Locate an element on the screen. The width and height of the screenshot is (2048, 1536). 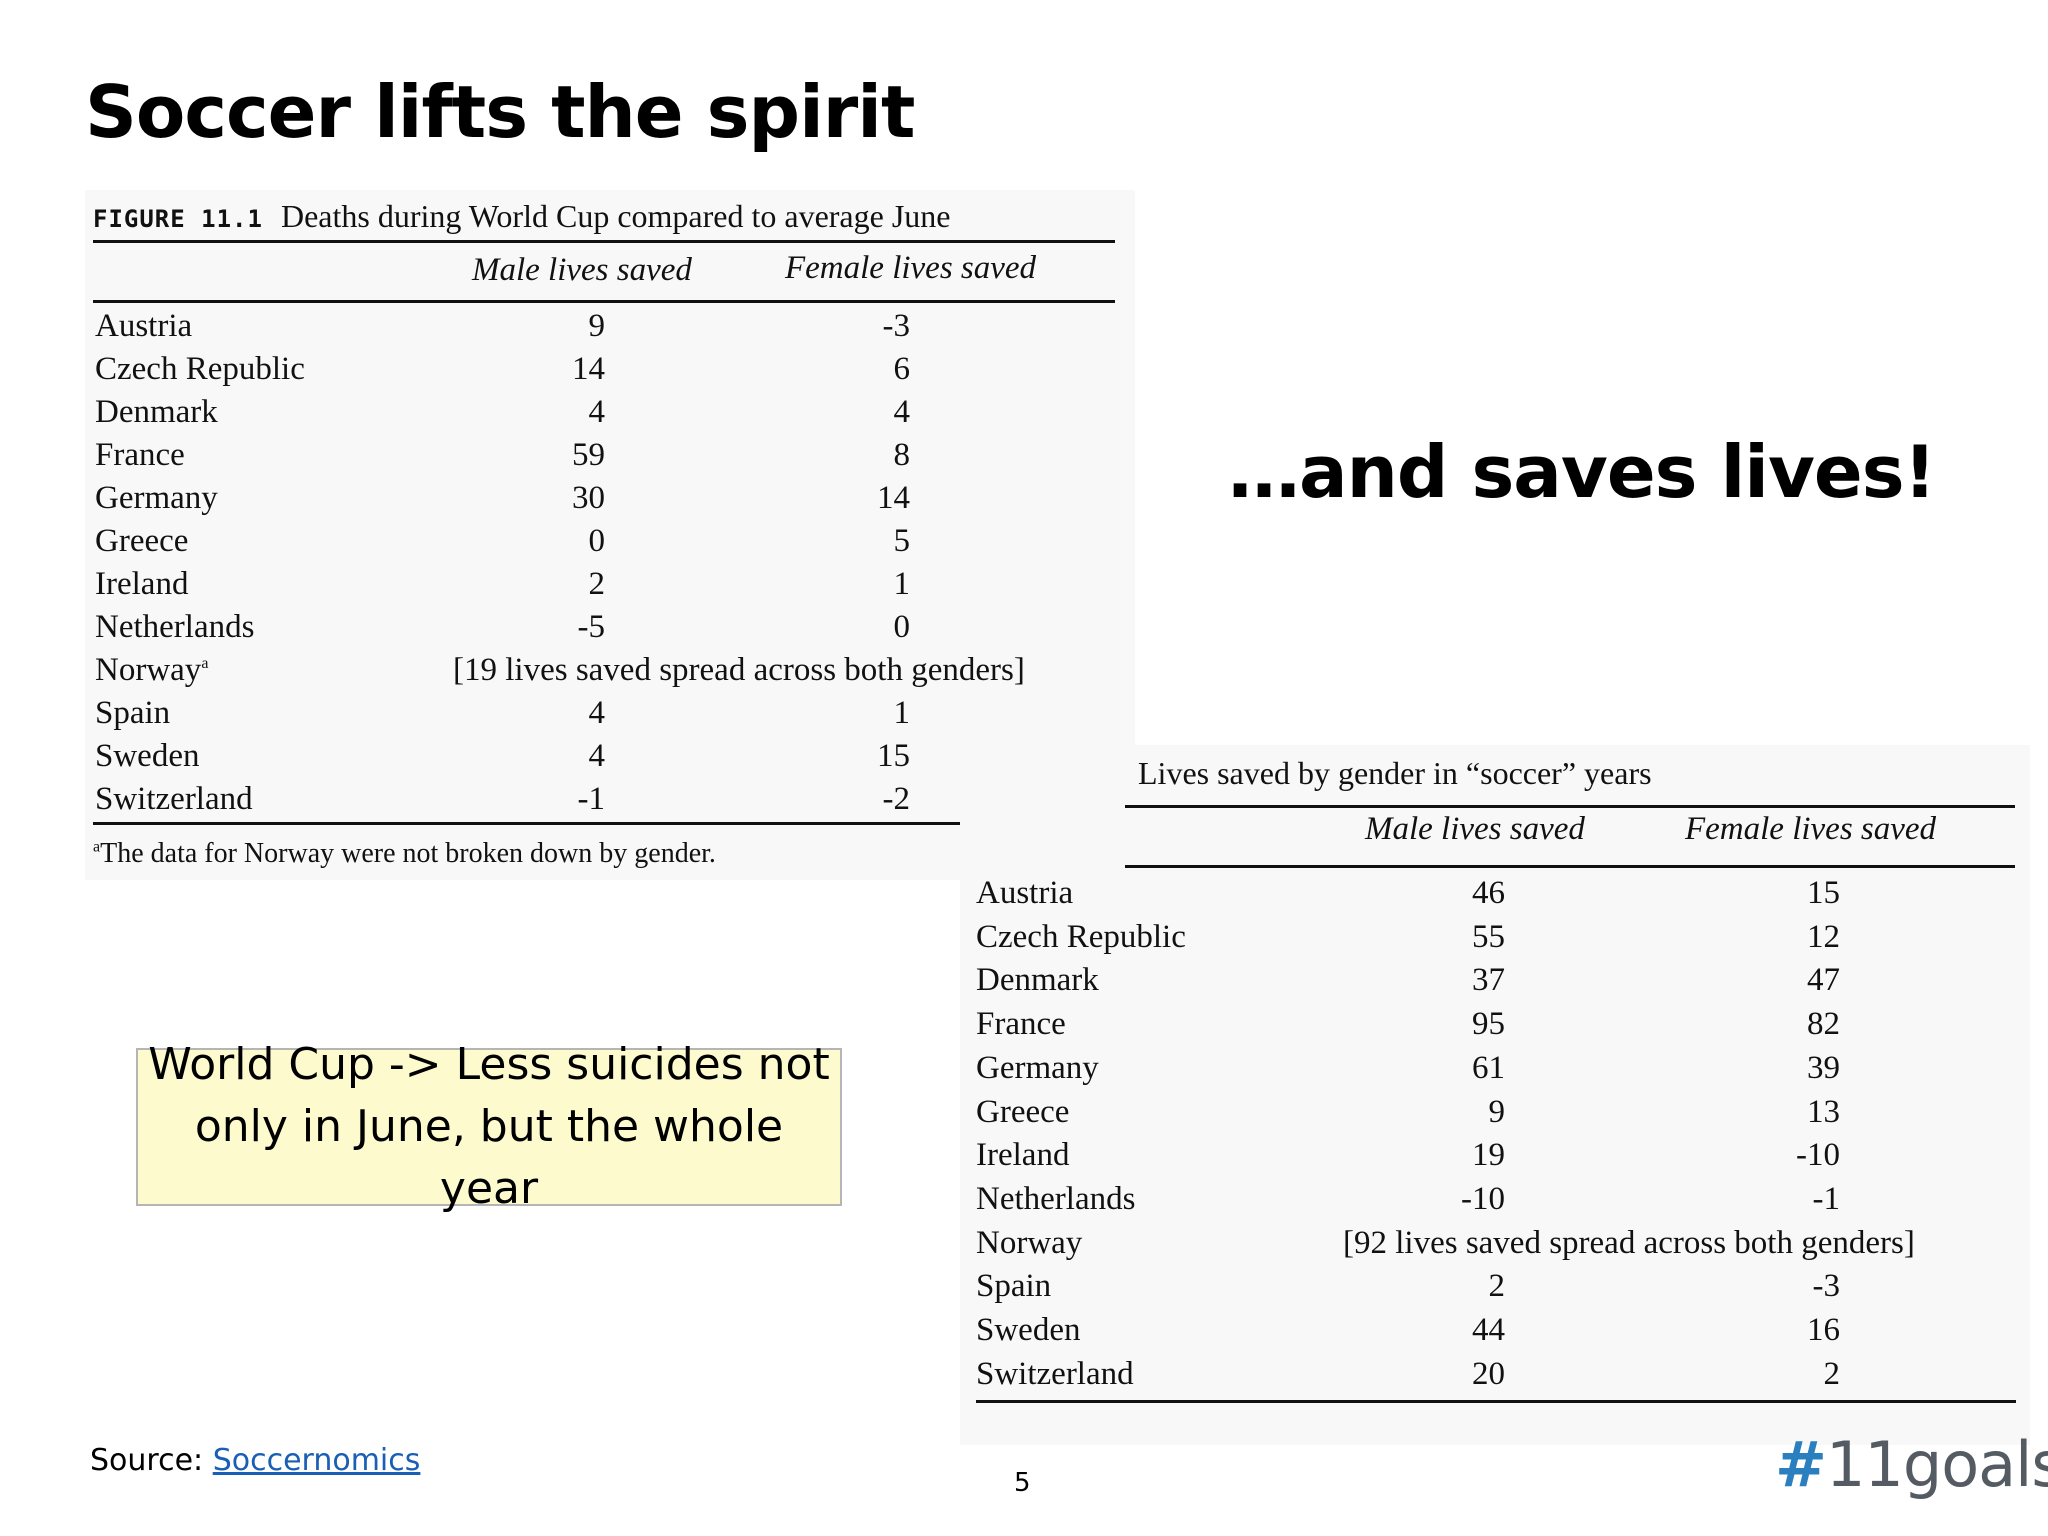
male-cell: 0 is located at coordinates (597, 541).